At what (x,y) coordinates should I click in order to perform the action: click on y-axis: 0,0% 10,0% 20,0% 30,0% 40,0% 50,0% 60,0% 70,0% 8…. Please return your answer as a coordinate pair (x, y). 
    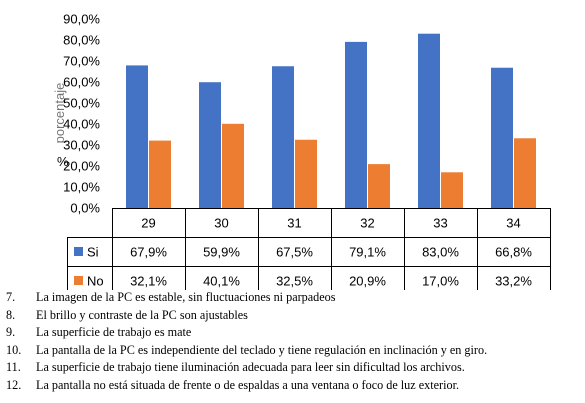
    Looking at the image, I should click on (81, 114).